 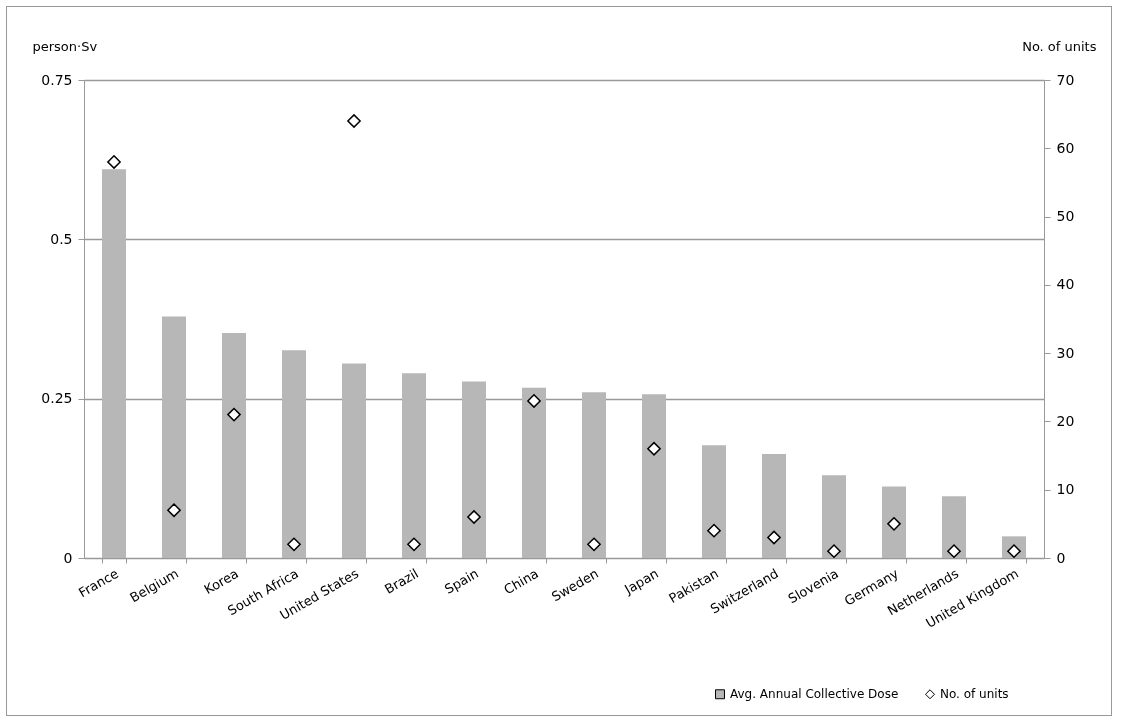 What do you see at coordinates (57, 398) in the screenshot?
I see `y-tick-label: 0.25` at bounding box center [57, 398].